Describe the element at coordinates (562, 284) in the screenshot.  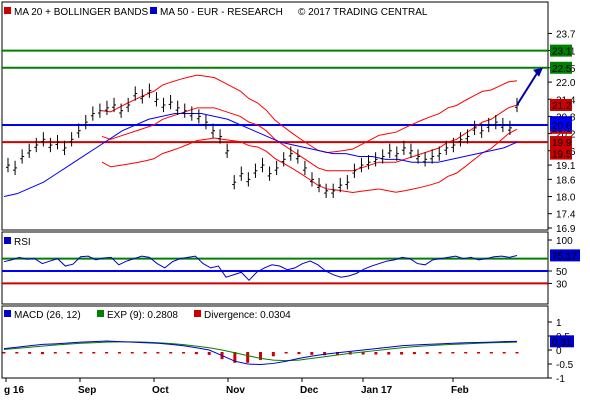
I see `rsi-y-tick-label: 30` at that location.